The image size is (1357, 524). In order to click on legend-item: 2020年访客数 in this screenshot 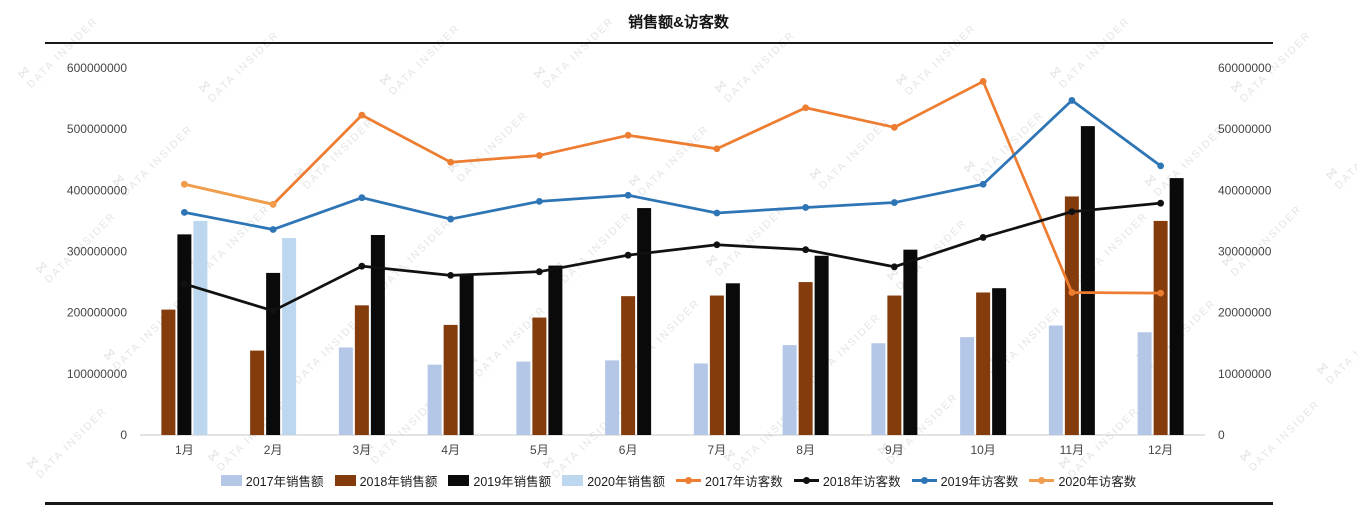, I will do `click(1082, 480)`.